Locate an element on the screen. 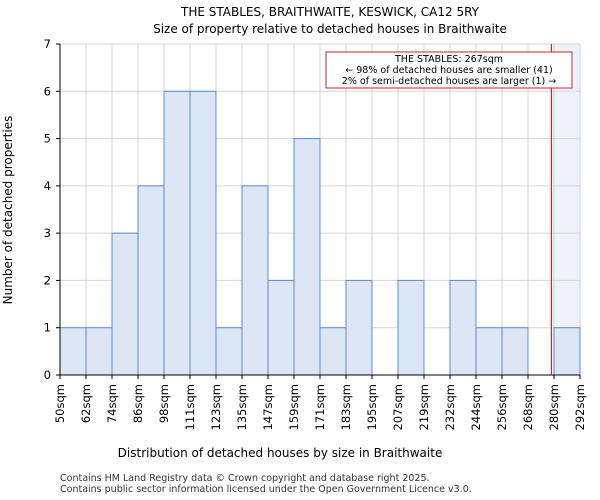 The width and height of the screenshot is (600, 500). highlight-region is located at coordinates (565, 209).